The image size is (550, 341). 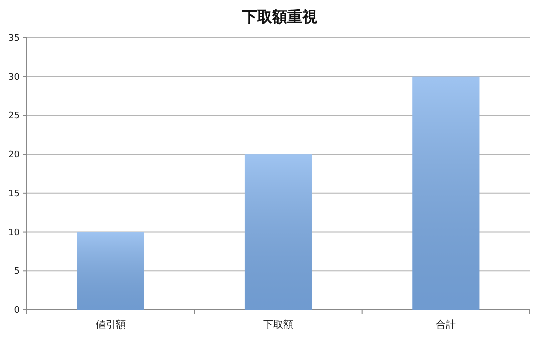 I want to click on y-tick-label: 5, so click(x=17, y=272).